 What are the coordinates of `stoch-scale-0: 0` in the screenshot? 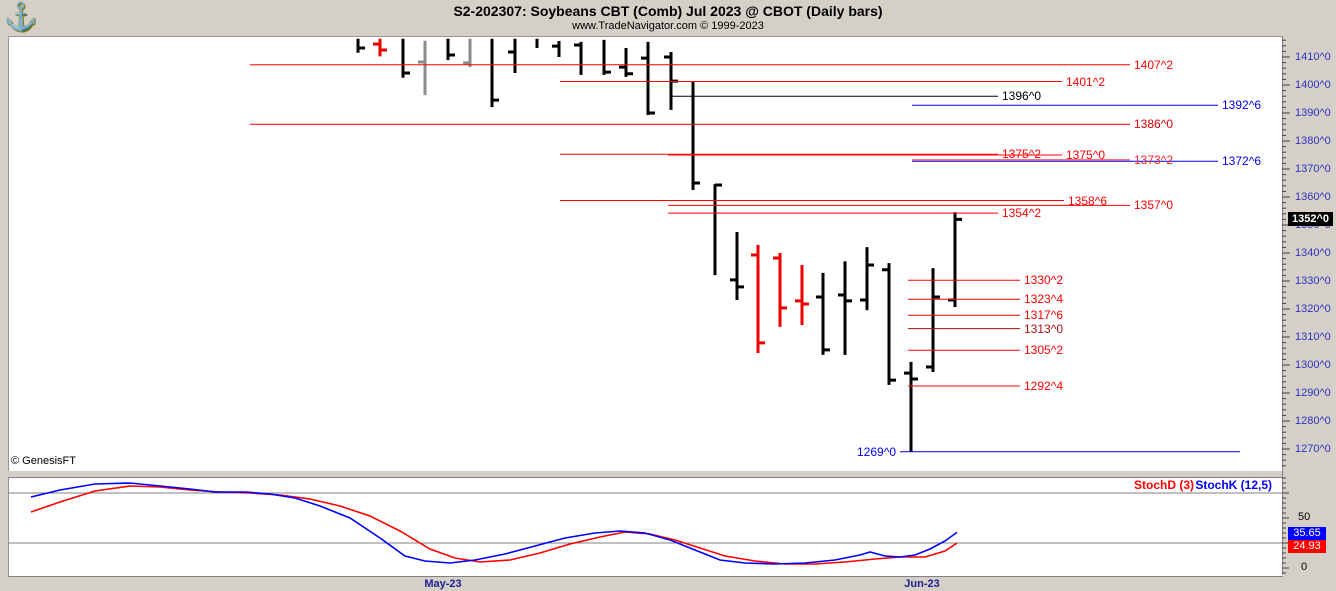 It's located at (1304, 567).